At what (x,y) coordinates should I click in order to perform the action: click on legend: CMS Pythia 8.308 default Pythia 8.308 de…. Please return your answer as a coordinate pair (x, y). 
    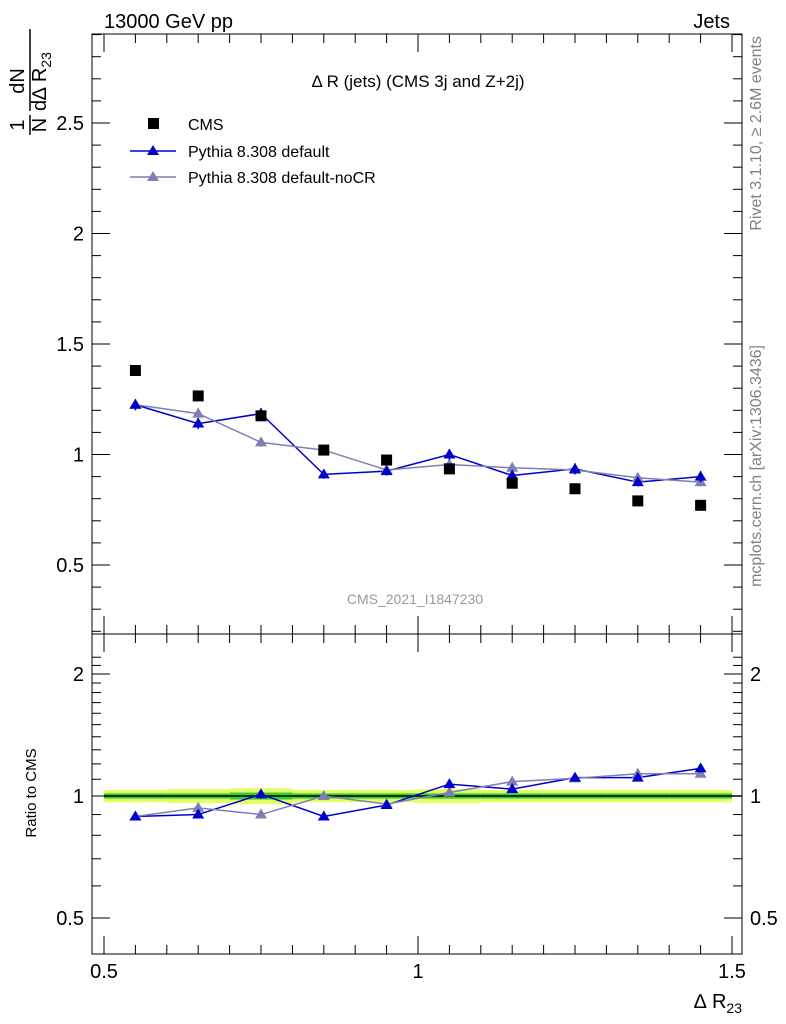
    Looking at the image, I should click on (253, 152).